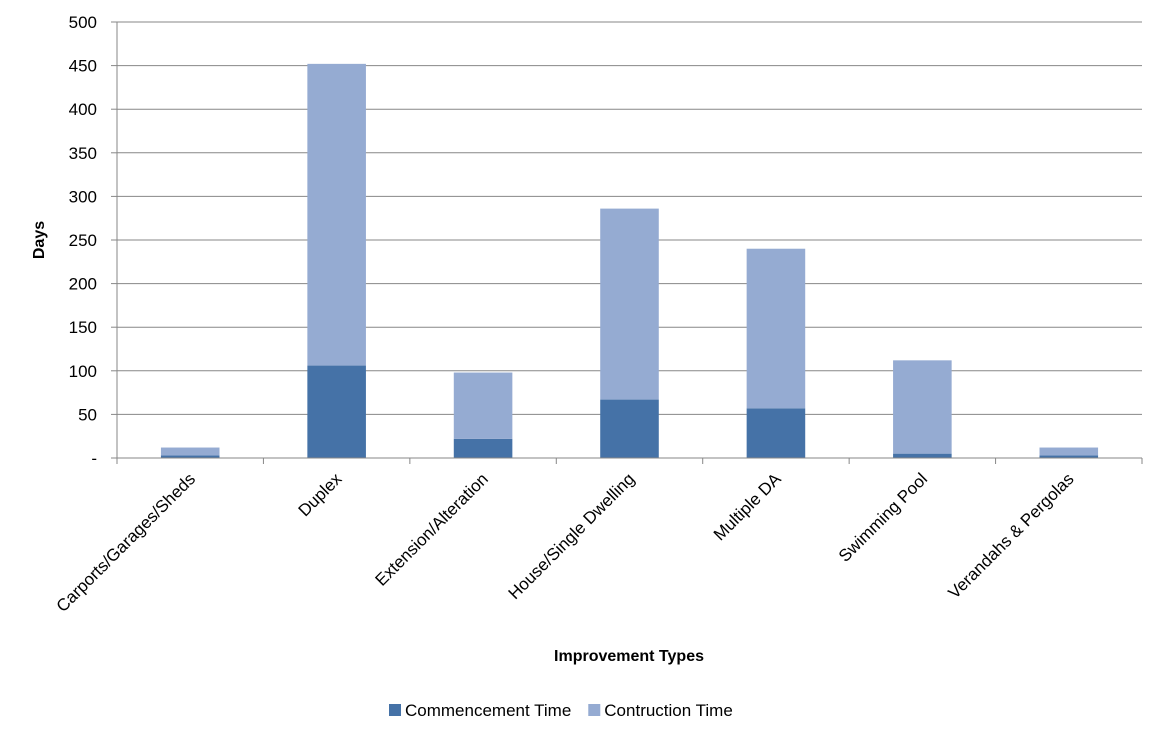 This screenshot has height=747, width=1166. What do you see at coordinates (126, 542) in the screenshot?
I see `x-tick-label: Carports/Garages/Sheds` at bounding box center [126, 542].